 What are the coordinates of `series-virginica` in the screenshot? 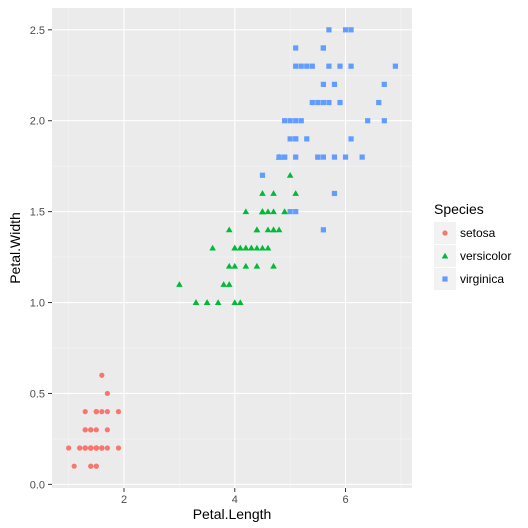 It's located at (328, 130).